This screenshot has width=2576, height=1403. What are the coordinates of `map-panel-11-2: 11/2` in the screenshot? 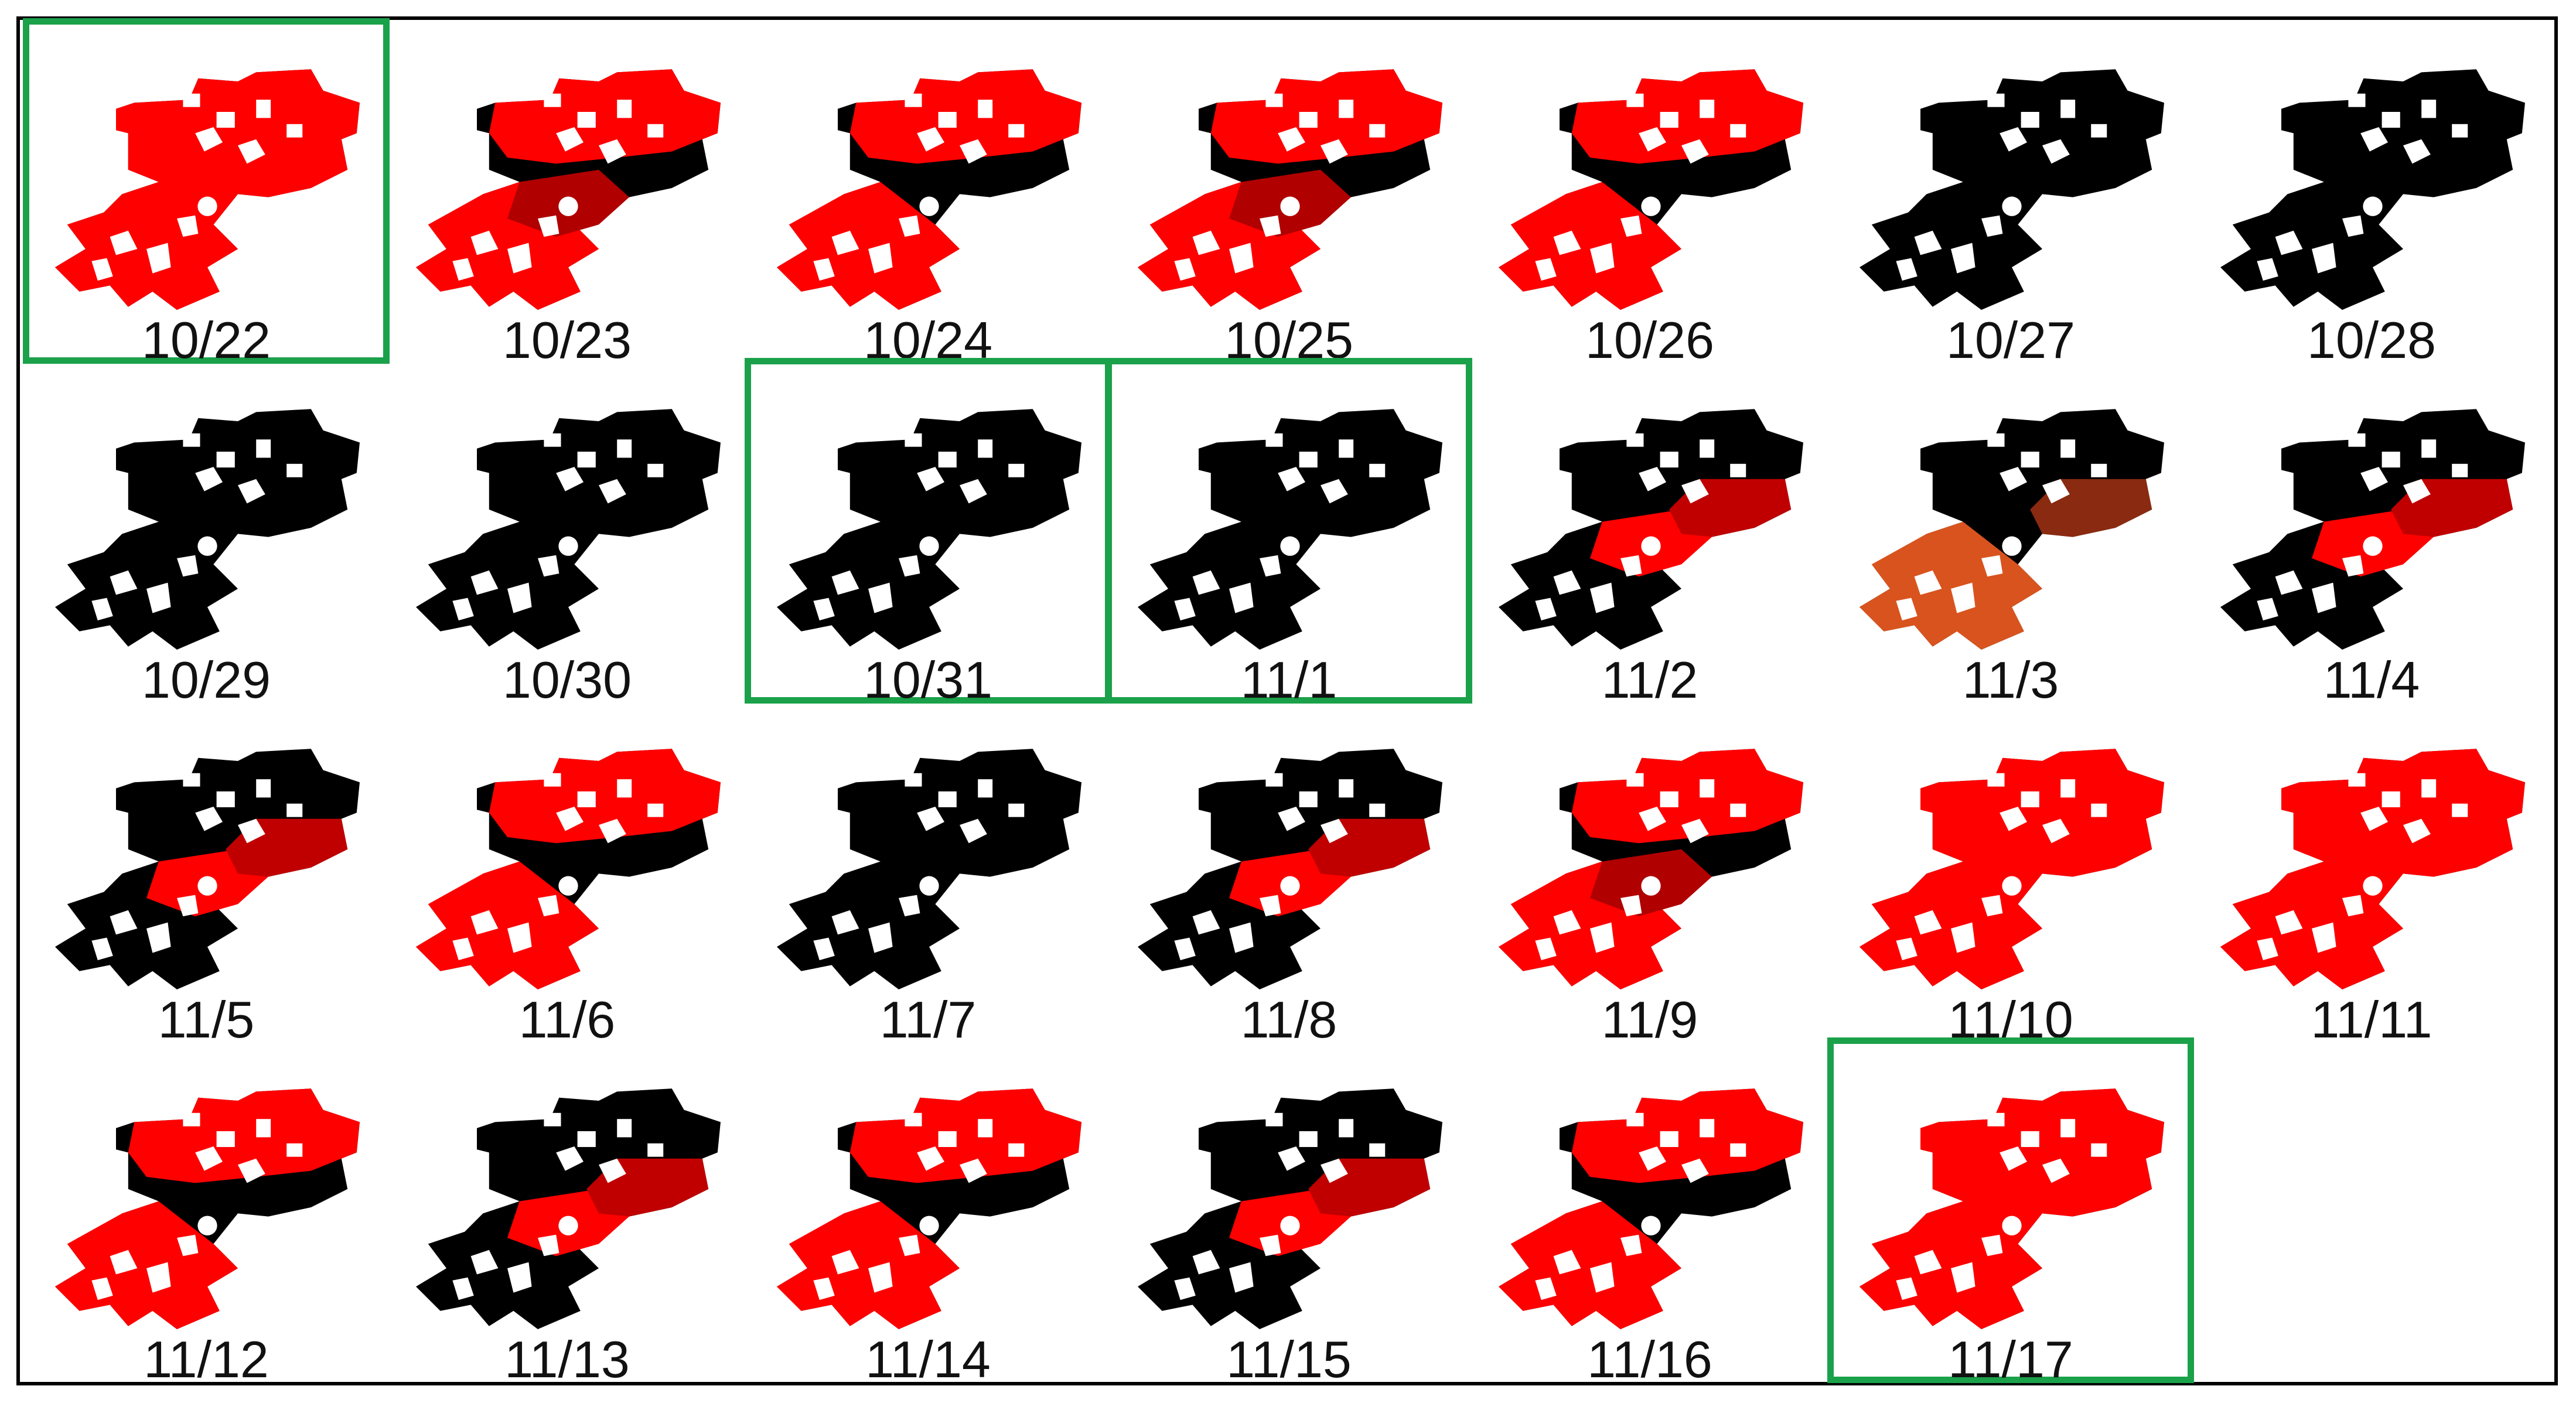 It's located at (1649, 533).